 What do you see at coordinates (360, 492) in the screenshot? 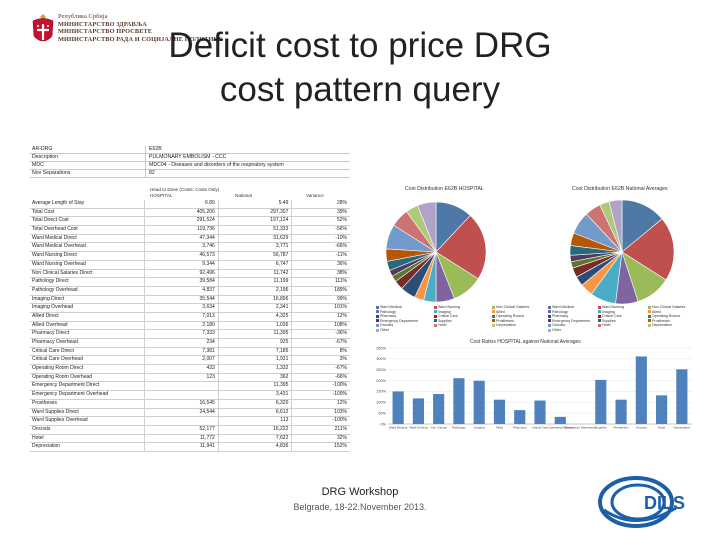
I see `footer-workshop: DRG Workshop` at bounding box center [360, 492].